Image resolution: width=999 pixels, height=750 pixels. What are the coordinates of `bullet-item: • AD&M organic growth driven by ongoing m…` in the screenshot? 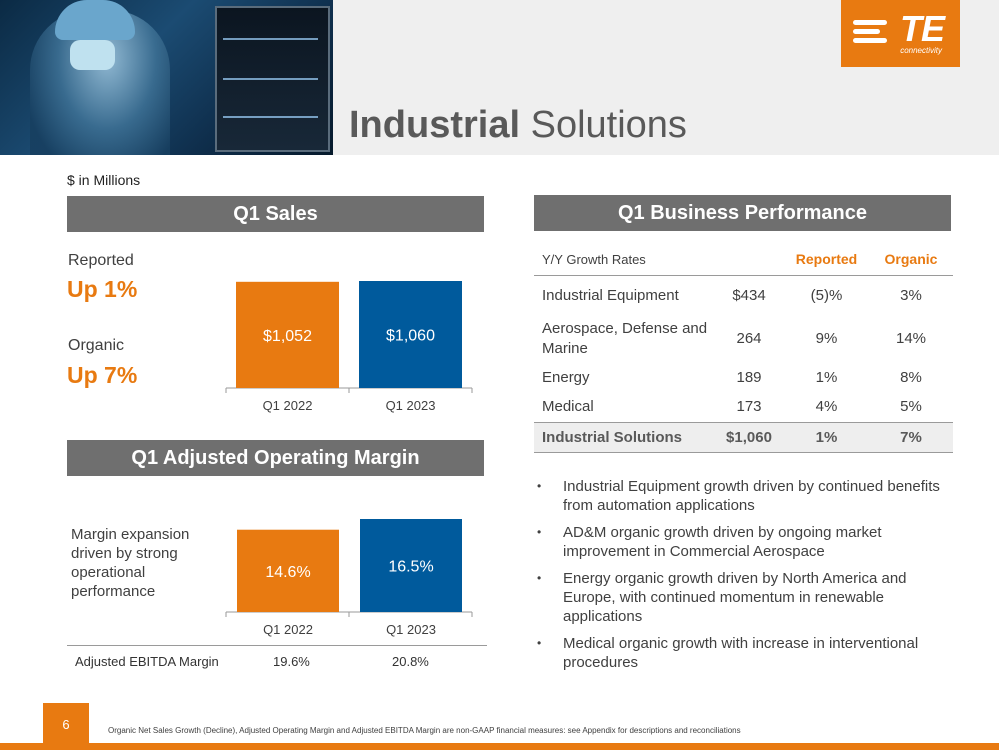 It's located at (709, 542).